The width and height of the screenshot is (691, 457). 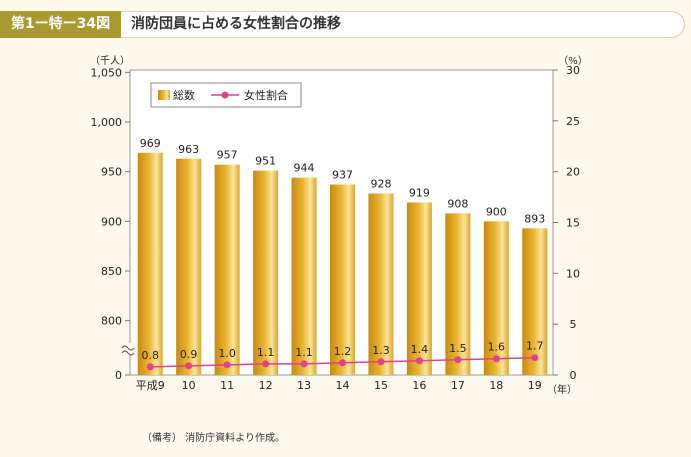 What do you see at coordinates (111, 221) in the screenshot?
I see `y-left-tick-label: 900` at bounding box center [111, 221].